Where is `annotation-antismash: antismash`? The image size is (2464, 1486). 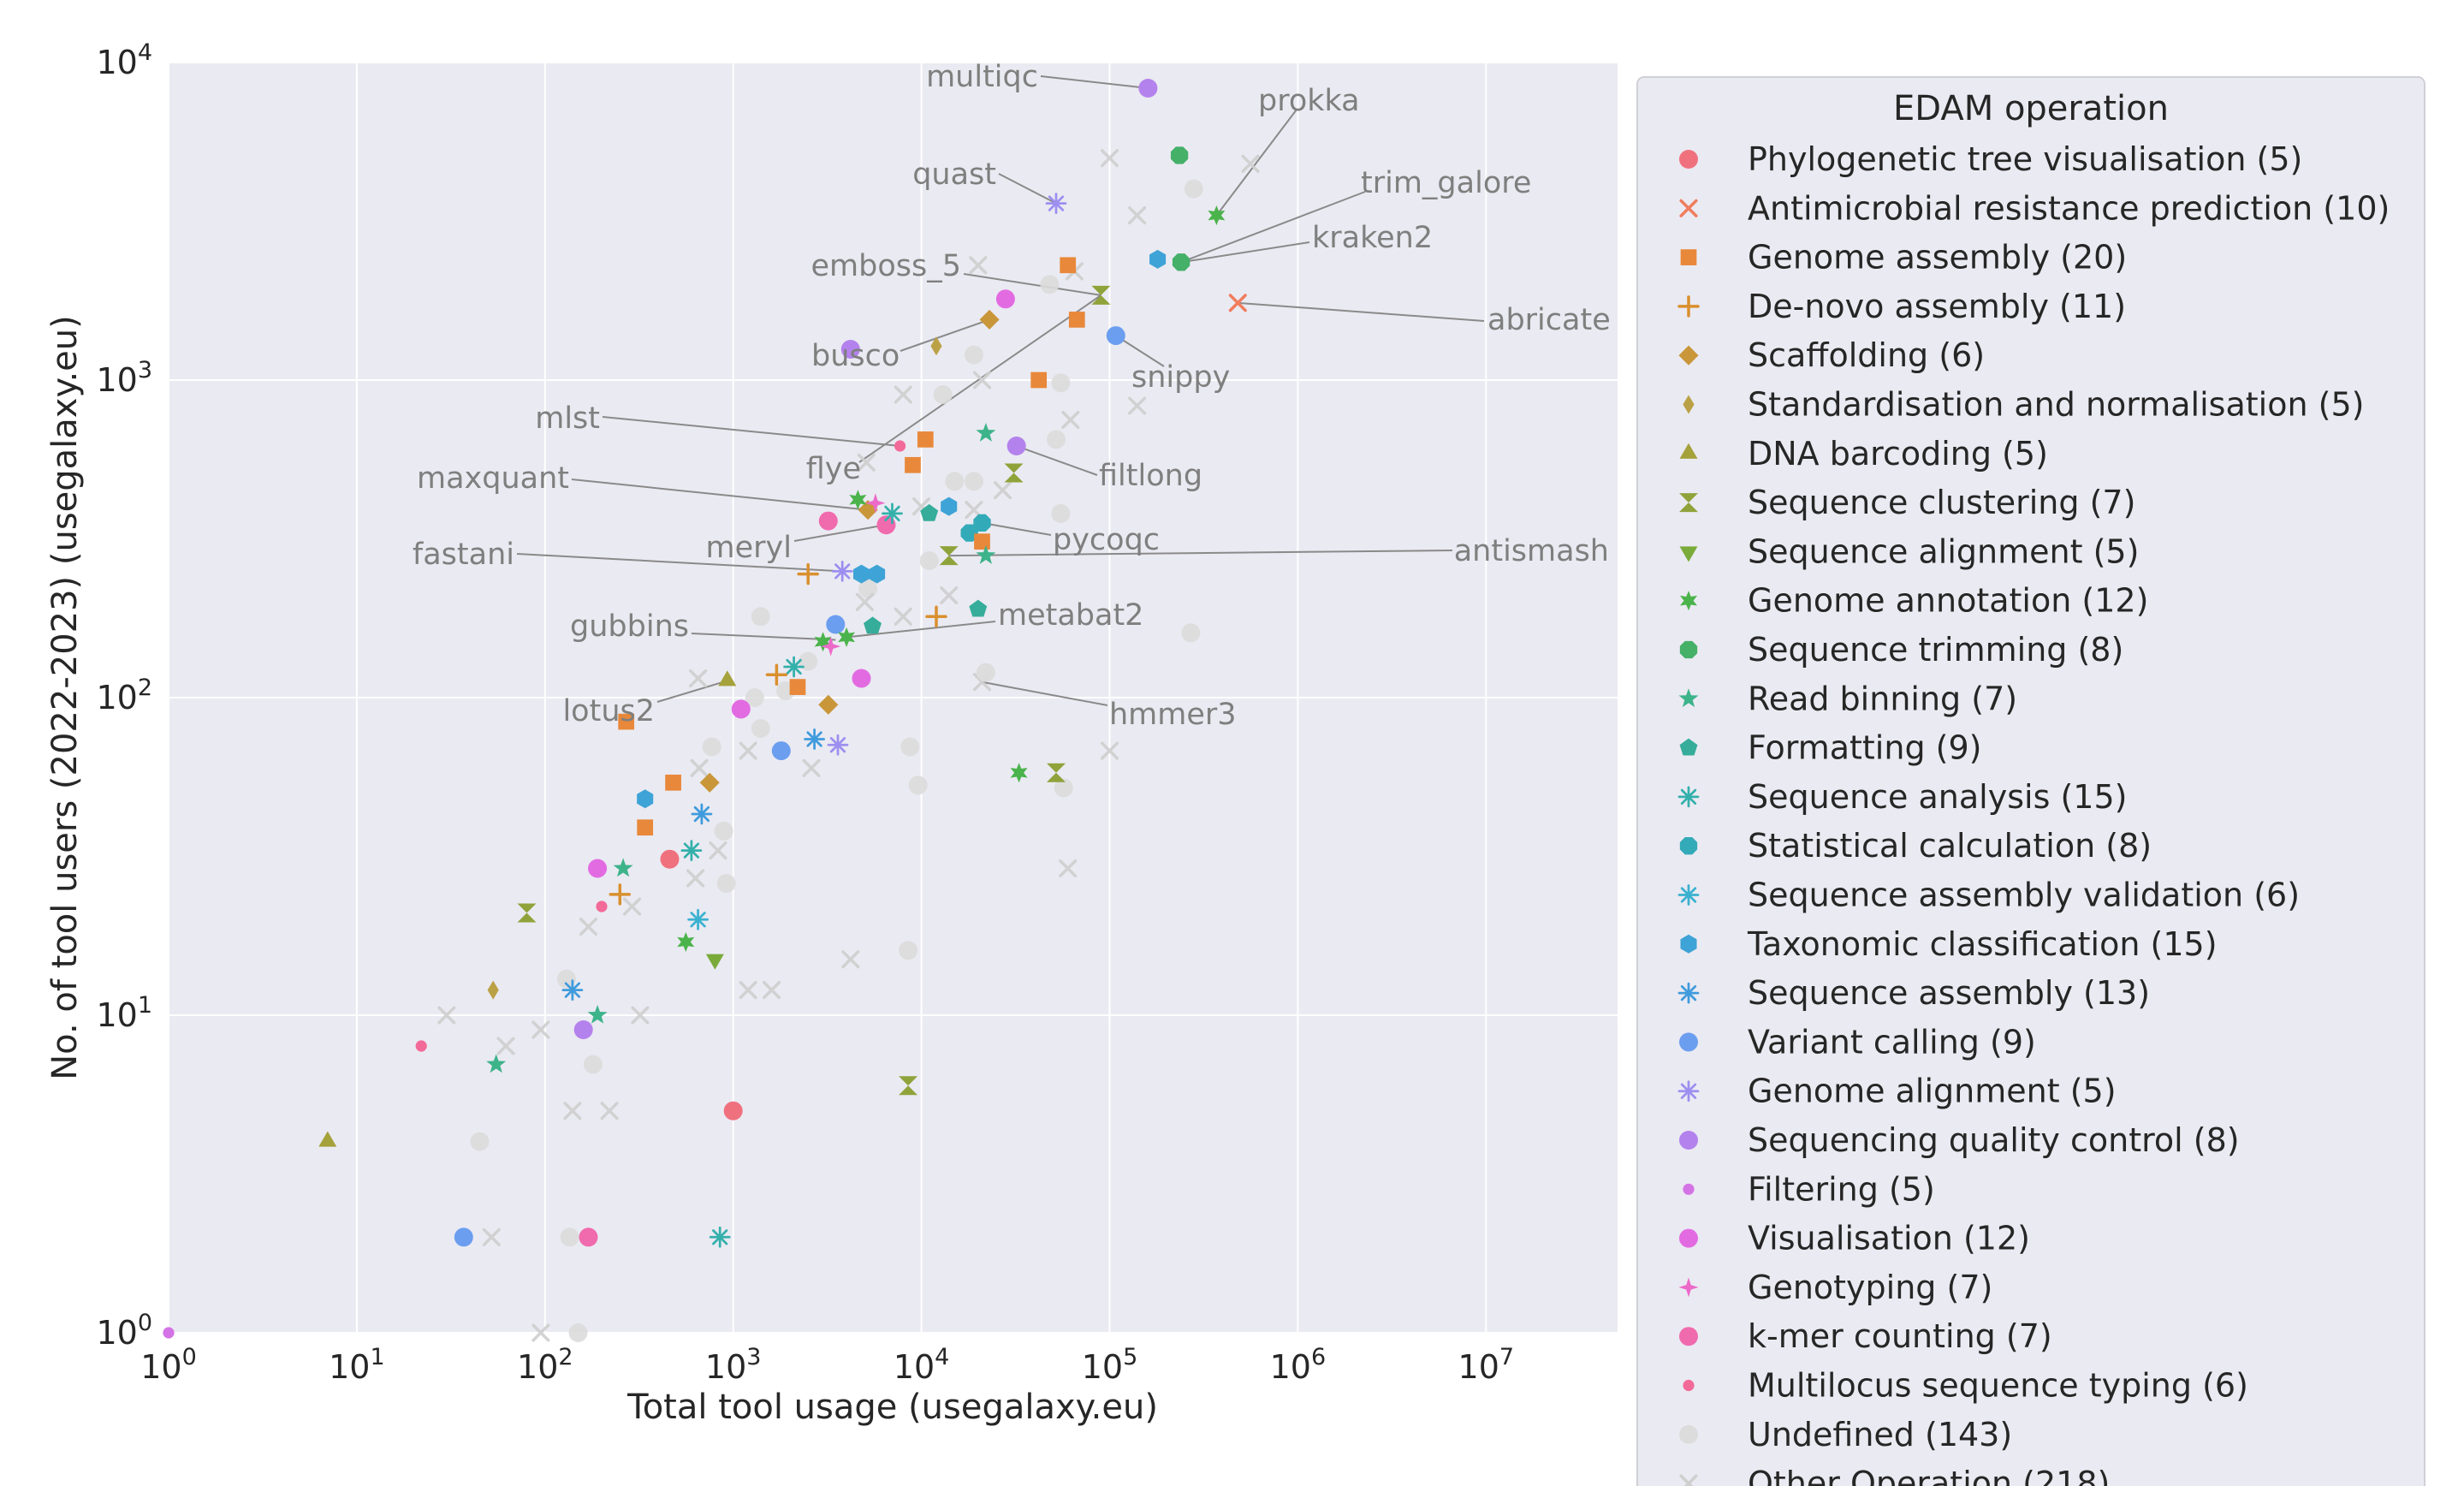
annotation-antismash: antismash is located at coordinates (1531, 551).